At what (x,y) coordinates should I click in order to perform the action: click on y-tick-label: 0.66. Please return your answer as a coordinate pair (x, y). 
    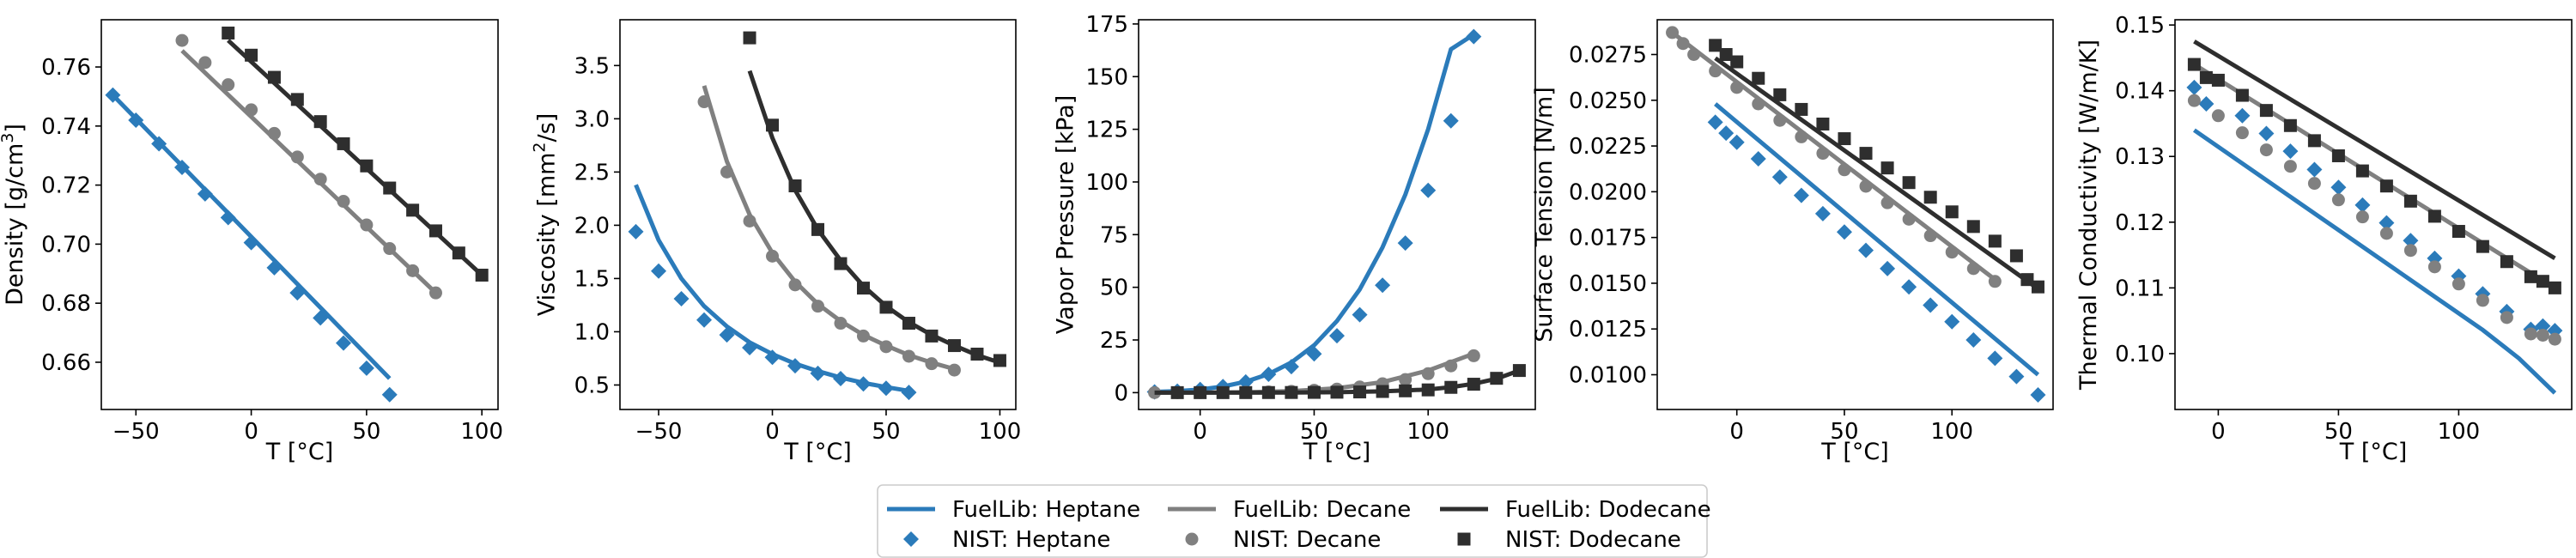
    Looking at the image, I should click on (66, 363).